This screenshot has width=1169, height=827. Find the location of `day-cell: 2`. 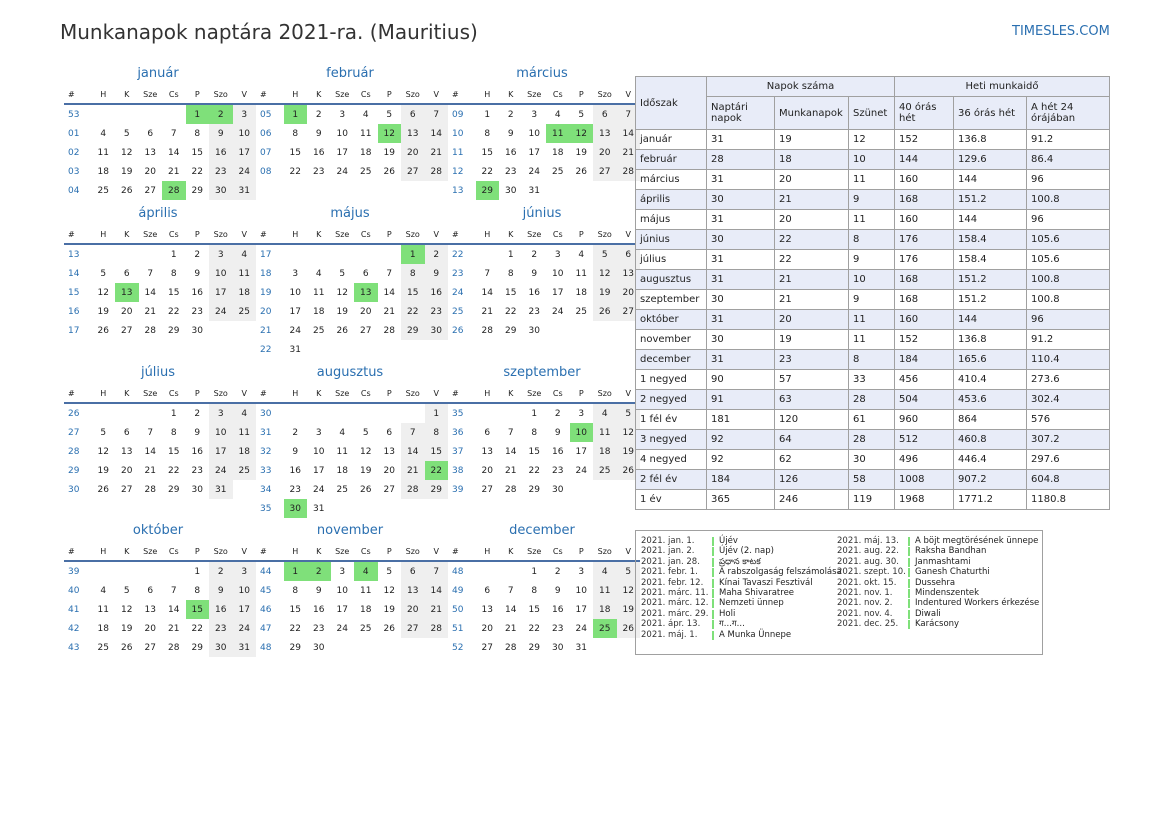

day-cell: 2 is located at coordinates (510, 114).